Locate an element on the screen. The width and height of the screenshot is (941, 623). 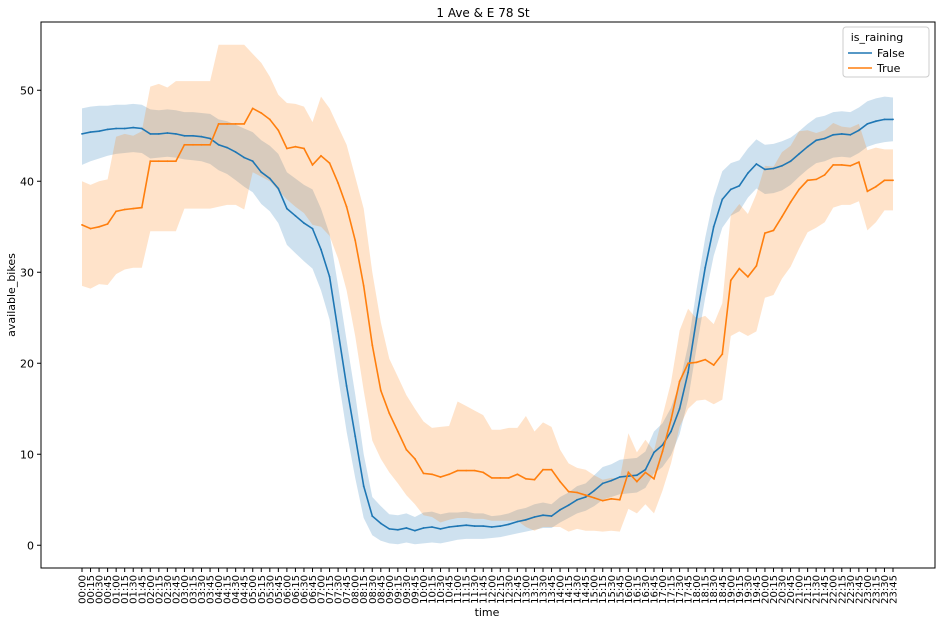
legend-title: is_raining is located at coordinates (877, 37).